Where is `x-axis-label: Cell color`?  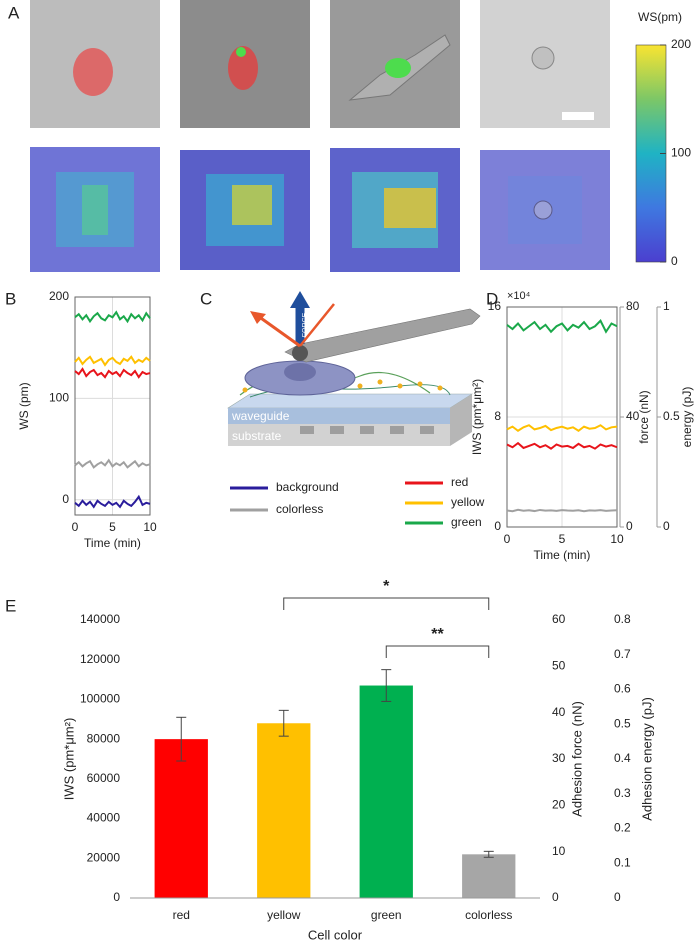
x-axis-label: Cell color is located at coordinates (335, 934).